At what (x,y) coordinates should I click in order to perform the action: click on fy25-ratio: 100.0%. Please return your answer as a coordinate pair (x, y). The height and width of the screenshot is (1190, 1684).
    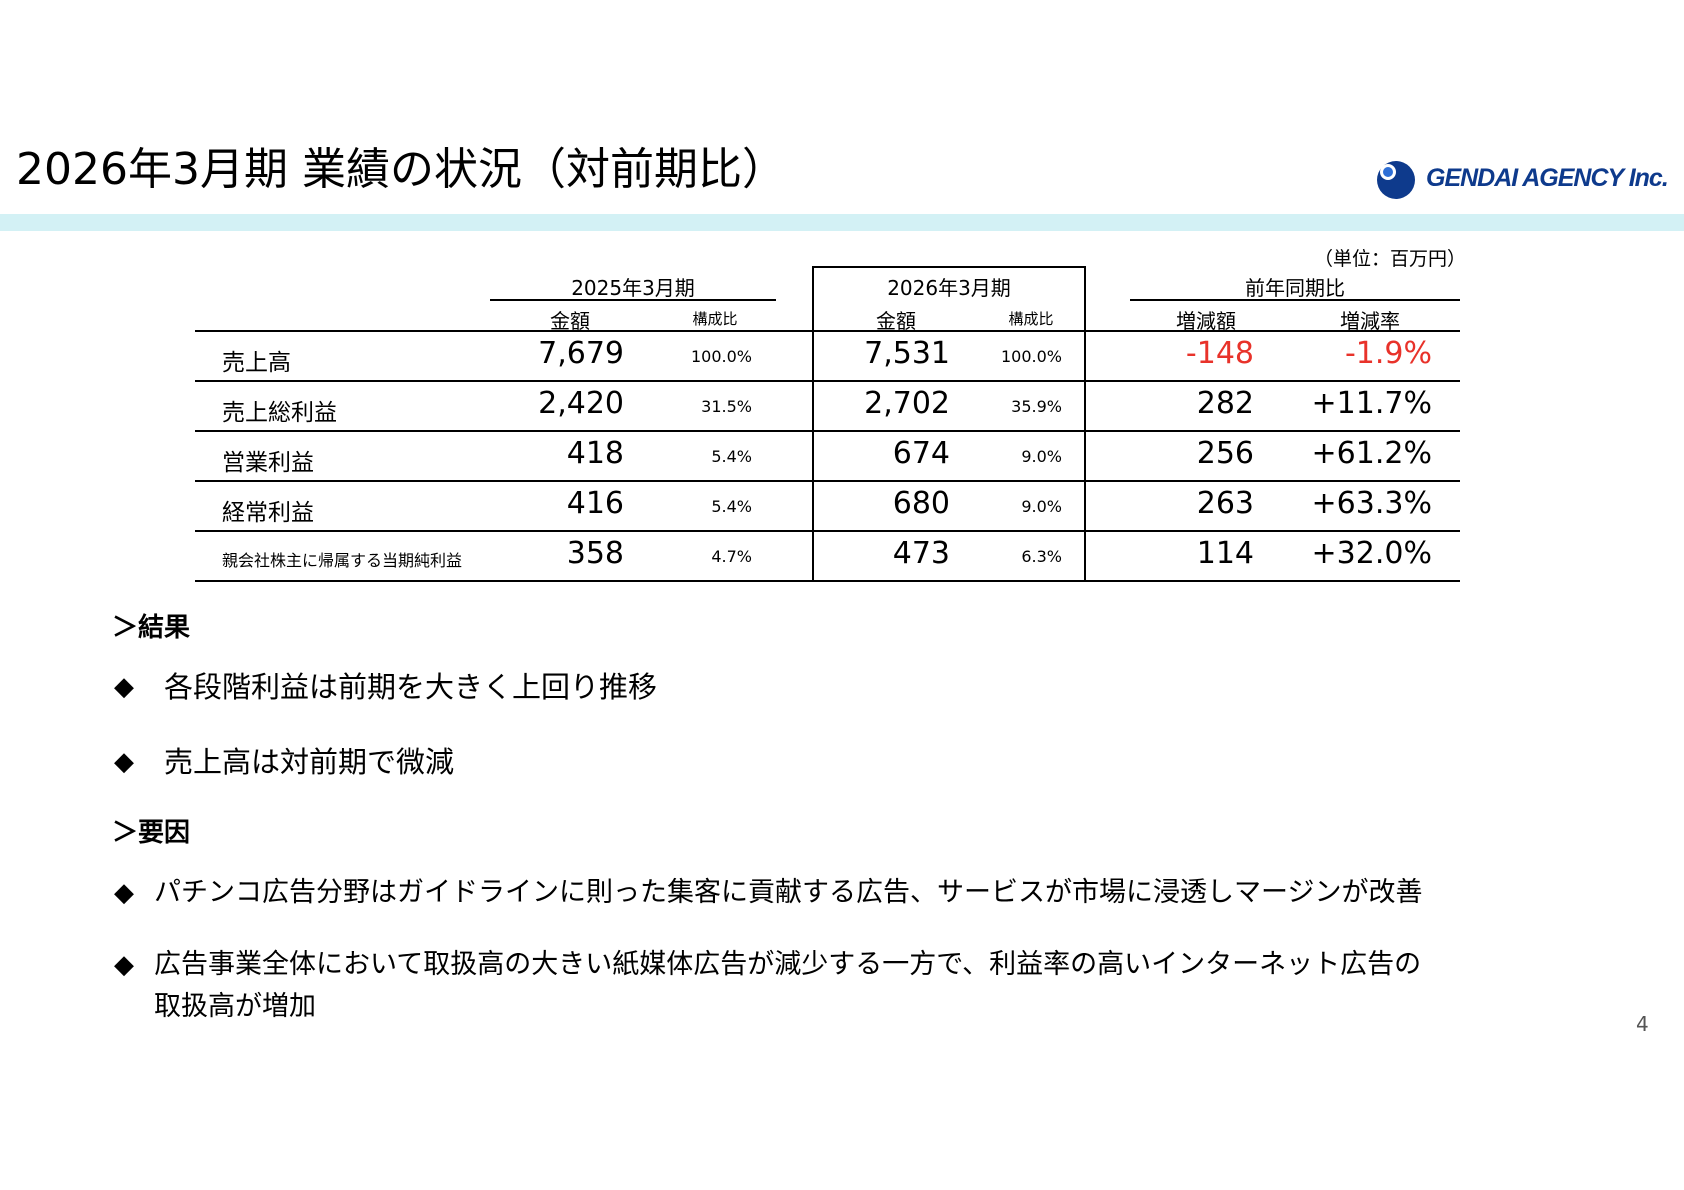
    Looking at the image, I should click on (721, 356).